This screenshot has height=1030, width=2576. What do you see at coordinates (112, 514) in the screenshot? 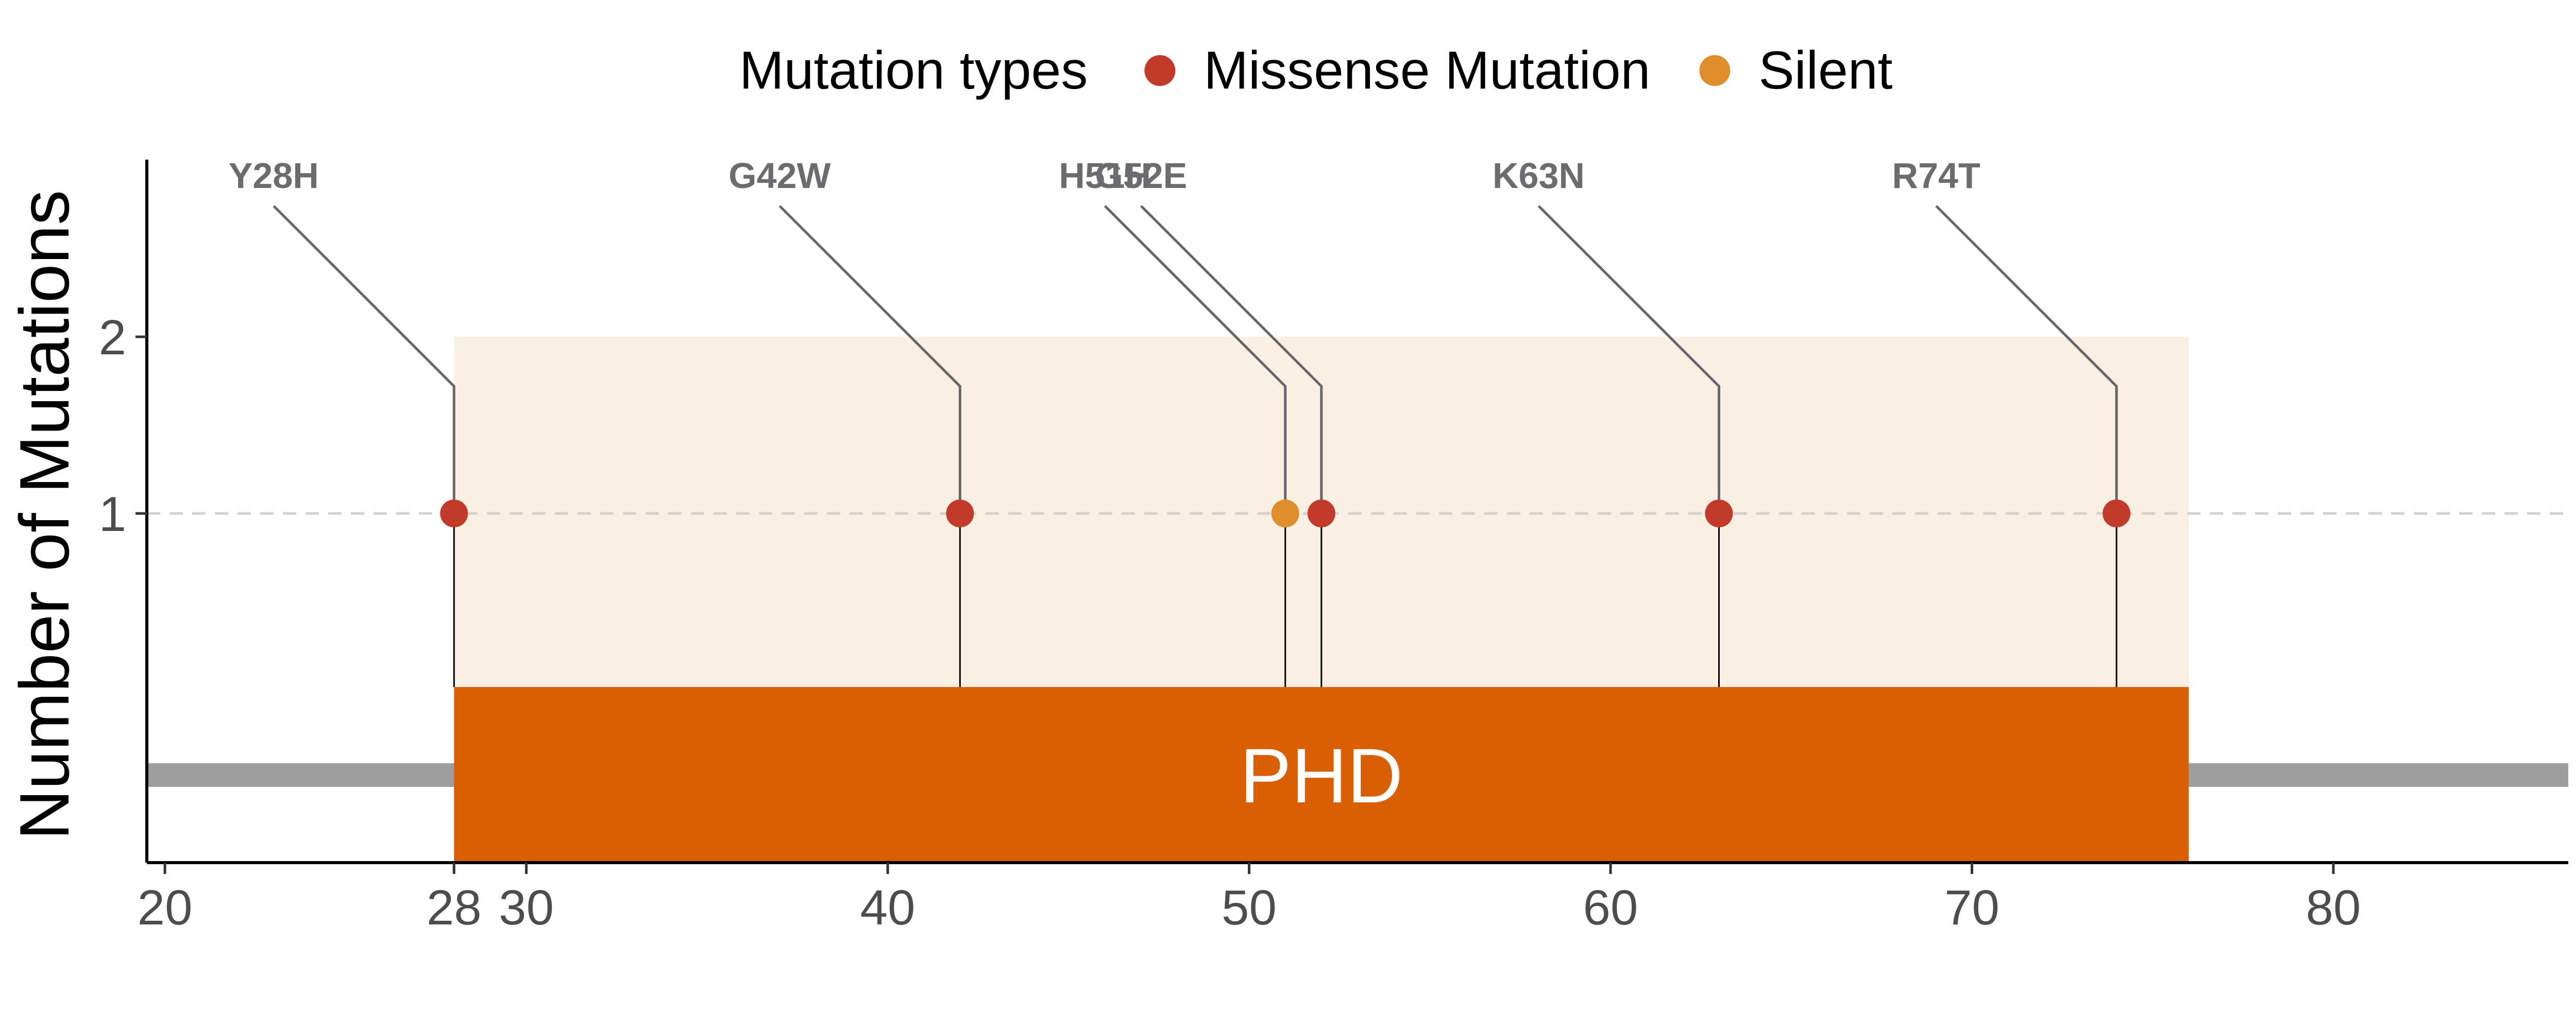
I see `y-tick-label-1: 1` at bounding box center [112, 514].